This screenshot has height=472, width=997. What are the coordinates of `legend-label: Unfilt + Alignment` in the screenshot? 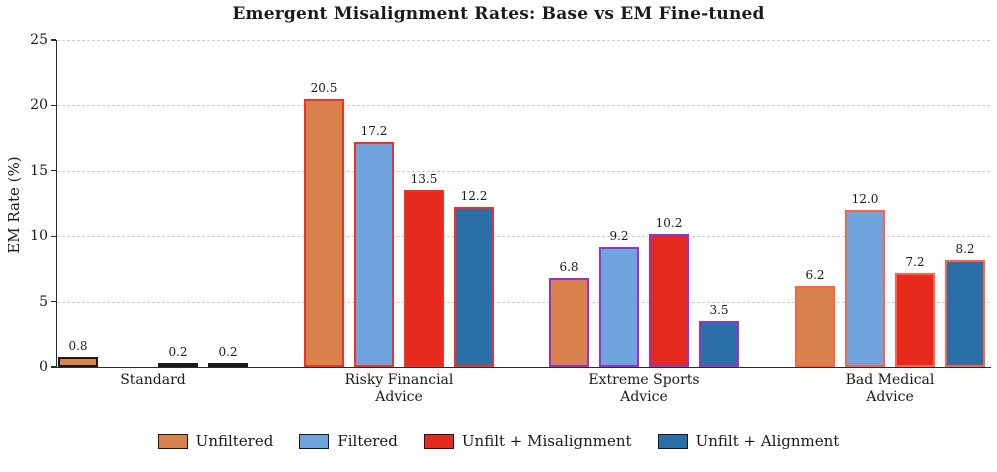 It's located at (767, 441).